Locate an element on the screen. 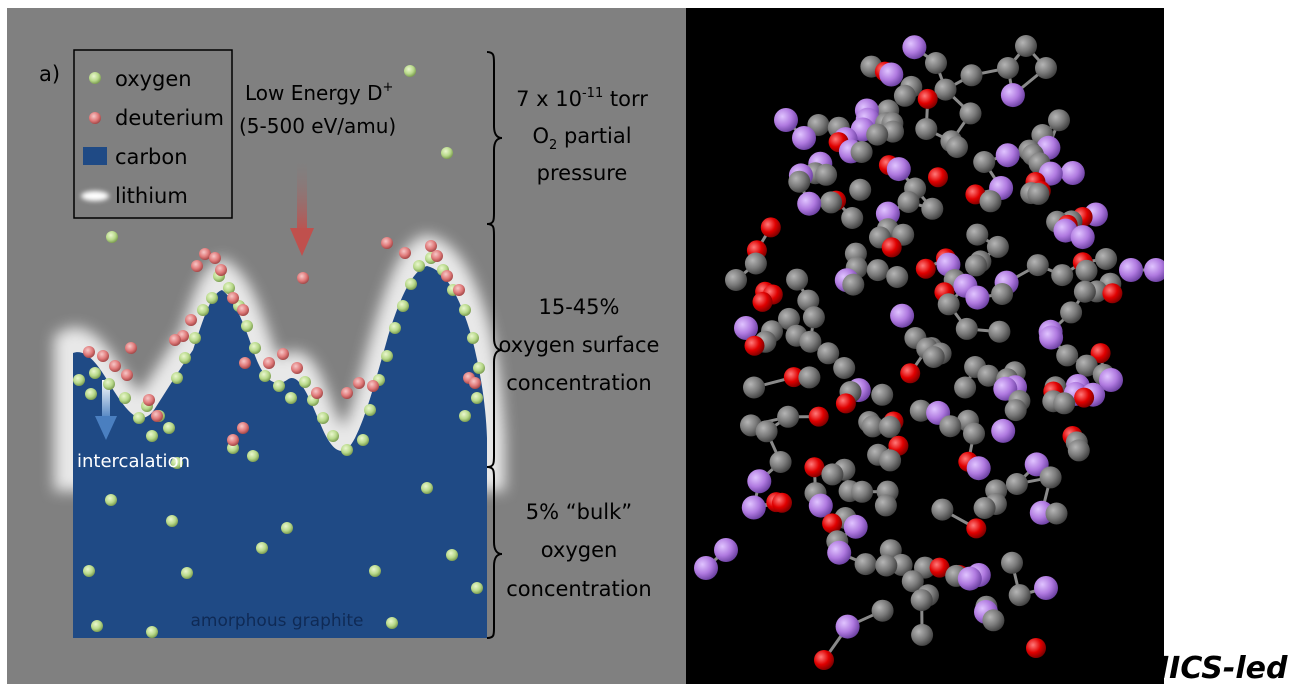 This screenshot has height=686, width=1311. panel-label: a) is located at coordinates (49, 74).